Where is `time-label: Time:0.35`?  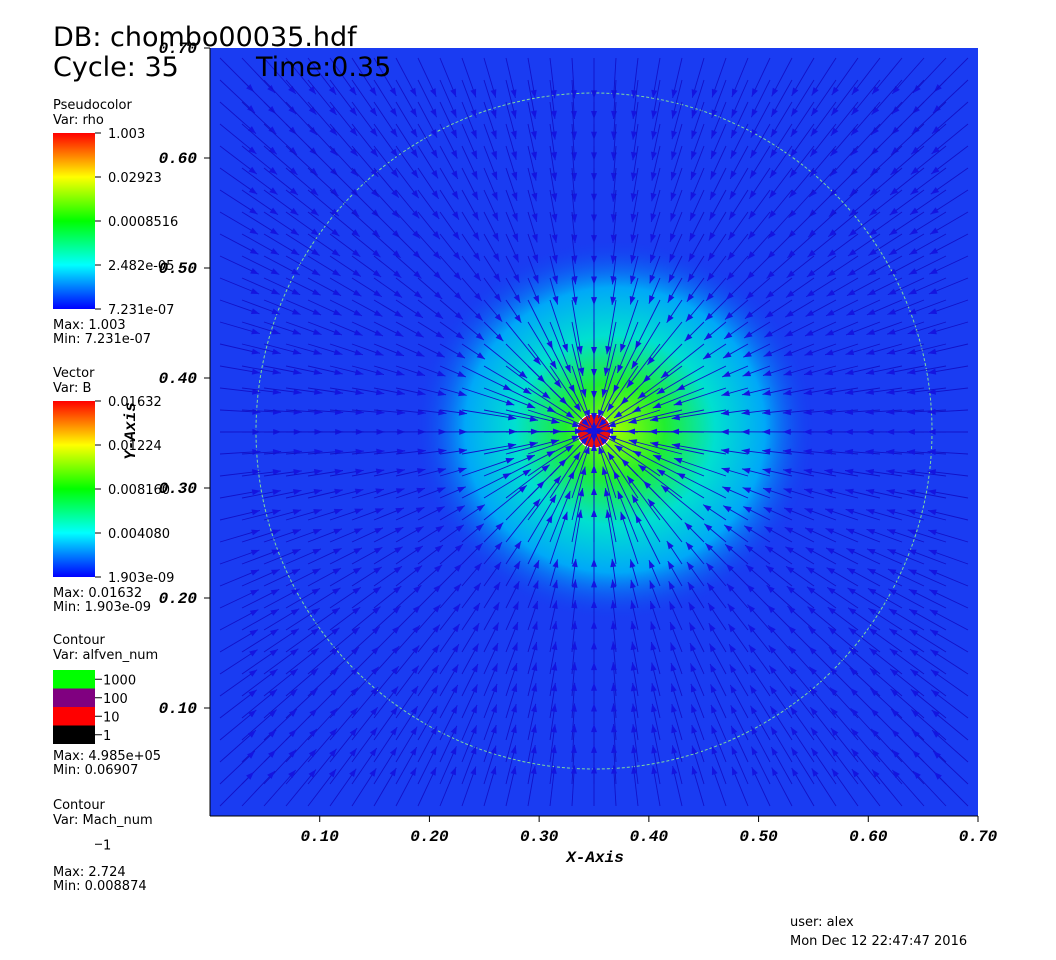 time-label: Time:0.35 is located at coordinates (323, 67).